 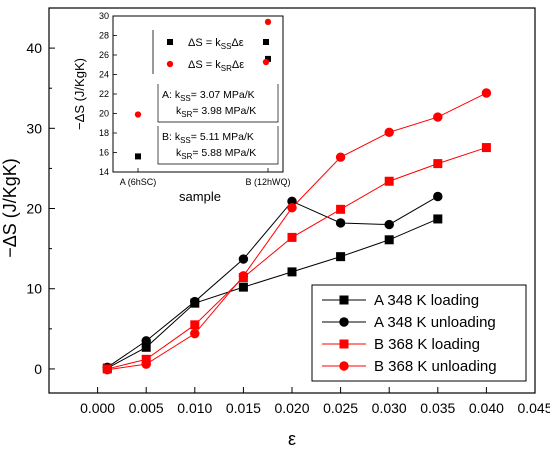 I want to click on y-tick-label: 0, so click(x=38, y=369).